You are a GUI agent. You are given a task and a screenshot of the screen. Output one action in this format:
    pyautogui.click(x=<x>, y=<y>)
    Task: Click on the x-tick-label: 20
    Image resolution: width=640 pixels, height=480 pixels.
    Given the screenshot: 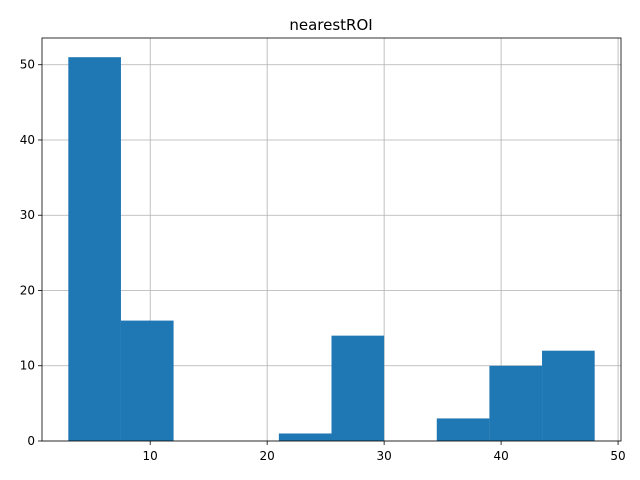 What is the action you would take?
    pyautogui.click(x=267, y=456)
    